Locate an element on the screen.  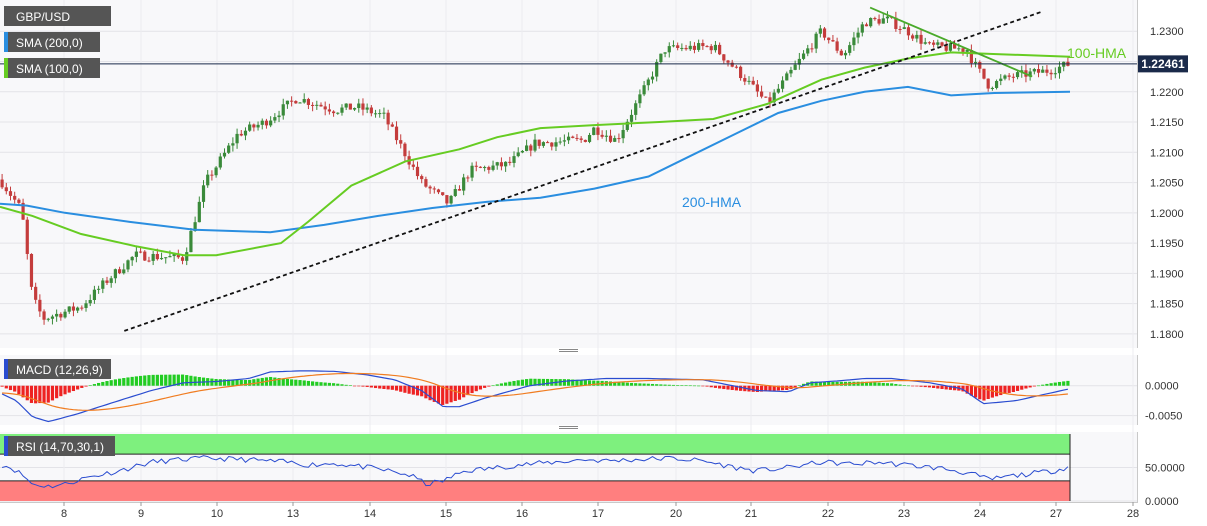
rsi-tick-label: 0.0000 is located at coordinates (1162, 502).